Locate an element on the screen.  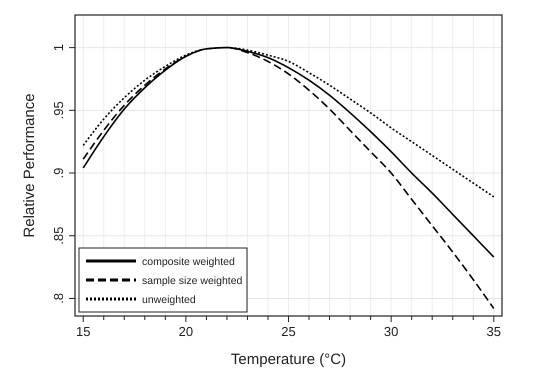
x-tick-label: 20 is located at coordinates (186, 331).